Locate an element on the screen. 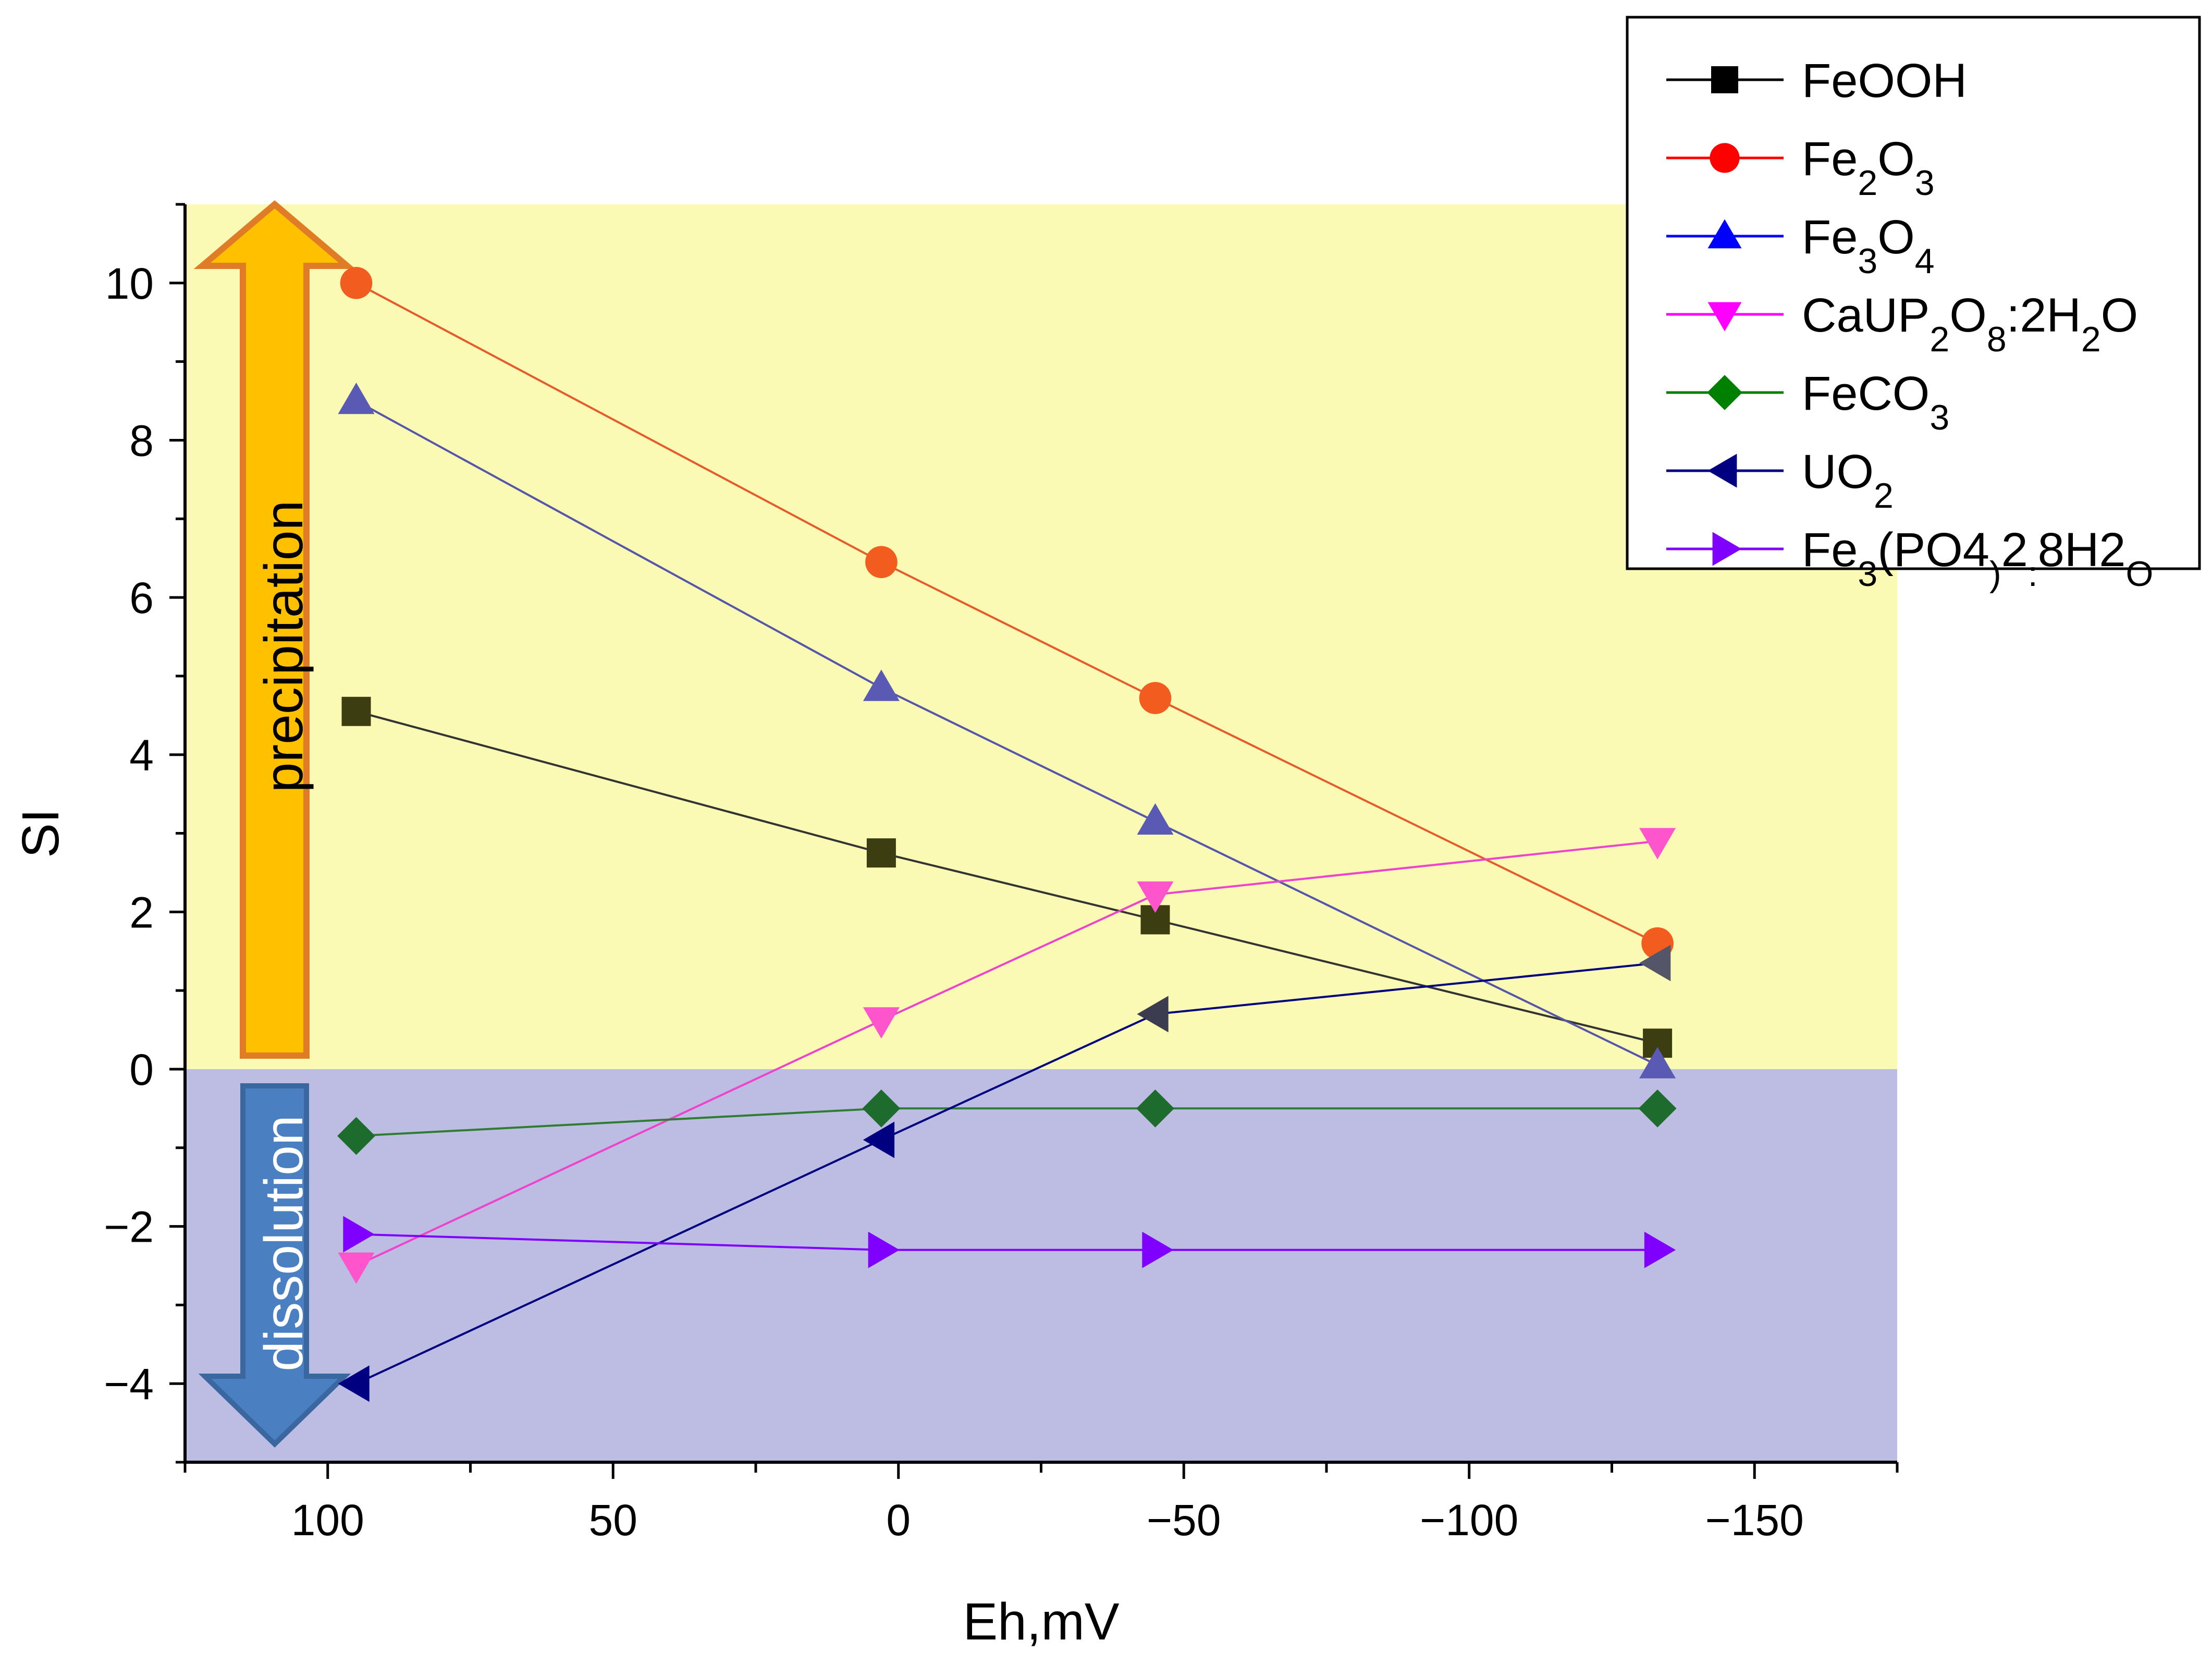 The height and width of the screenshot is (1665, 2212). series-line-feooh is located at coordinates (1006, 877).